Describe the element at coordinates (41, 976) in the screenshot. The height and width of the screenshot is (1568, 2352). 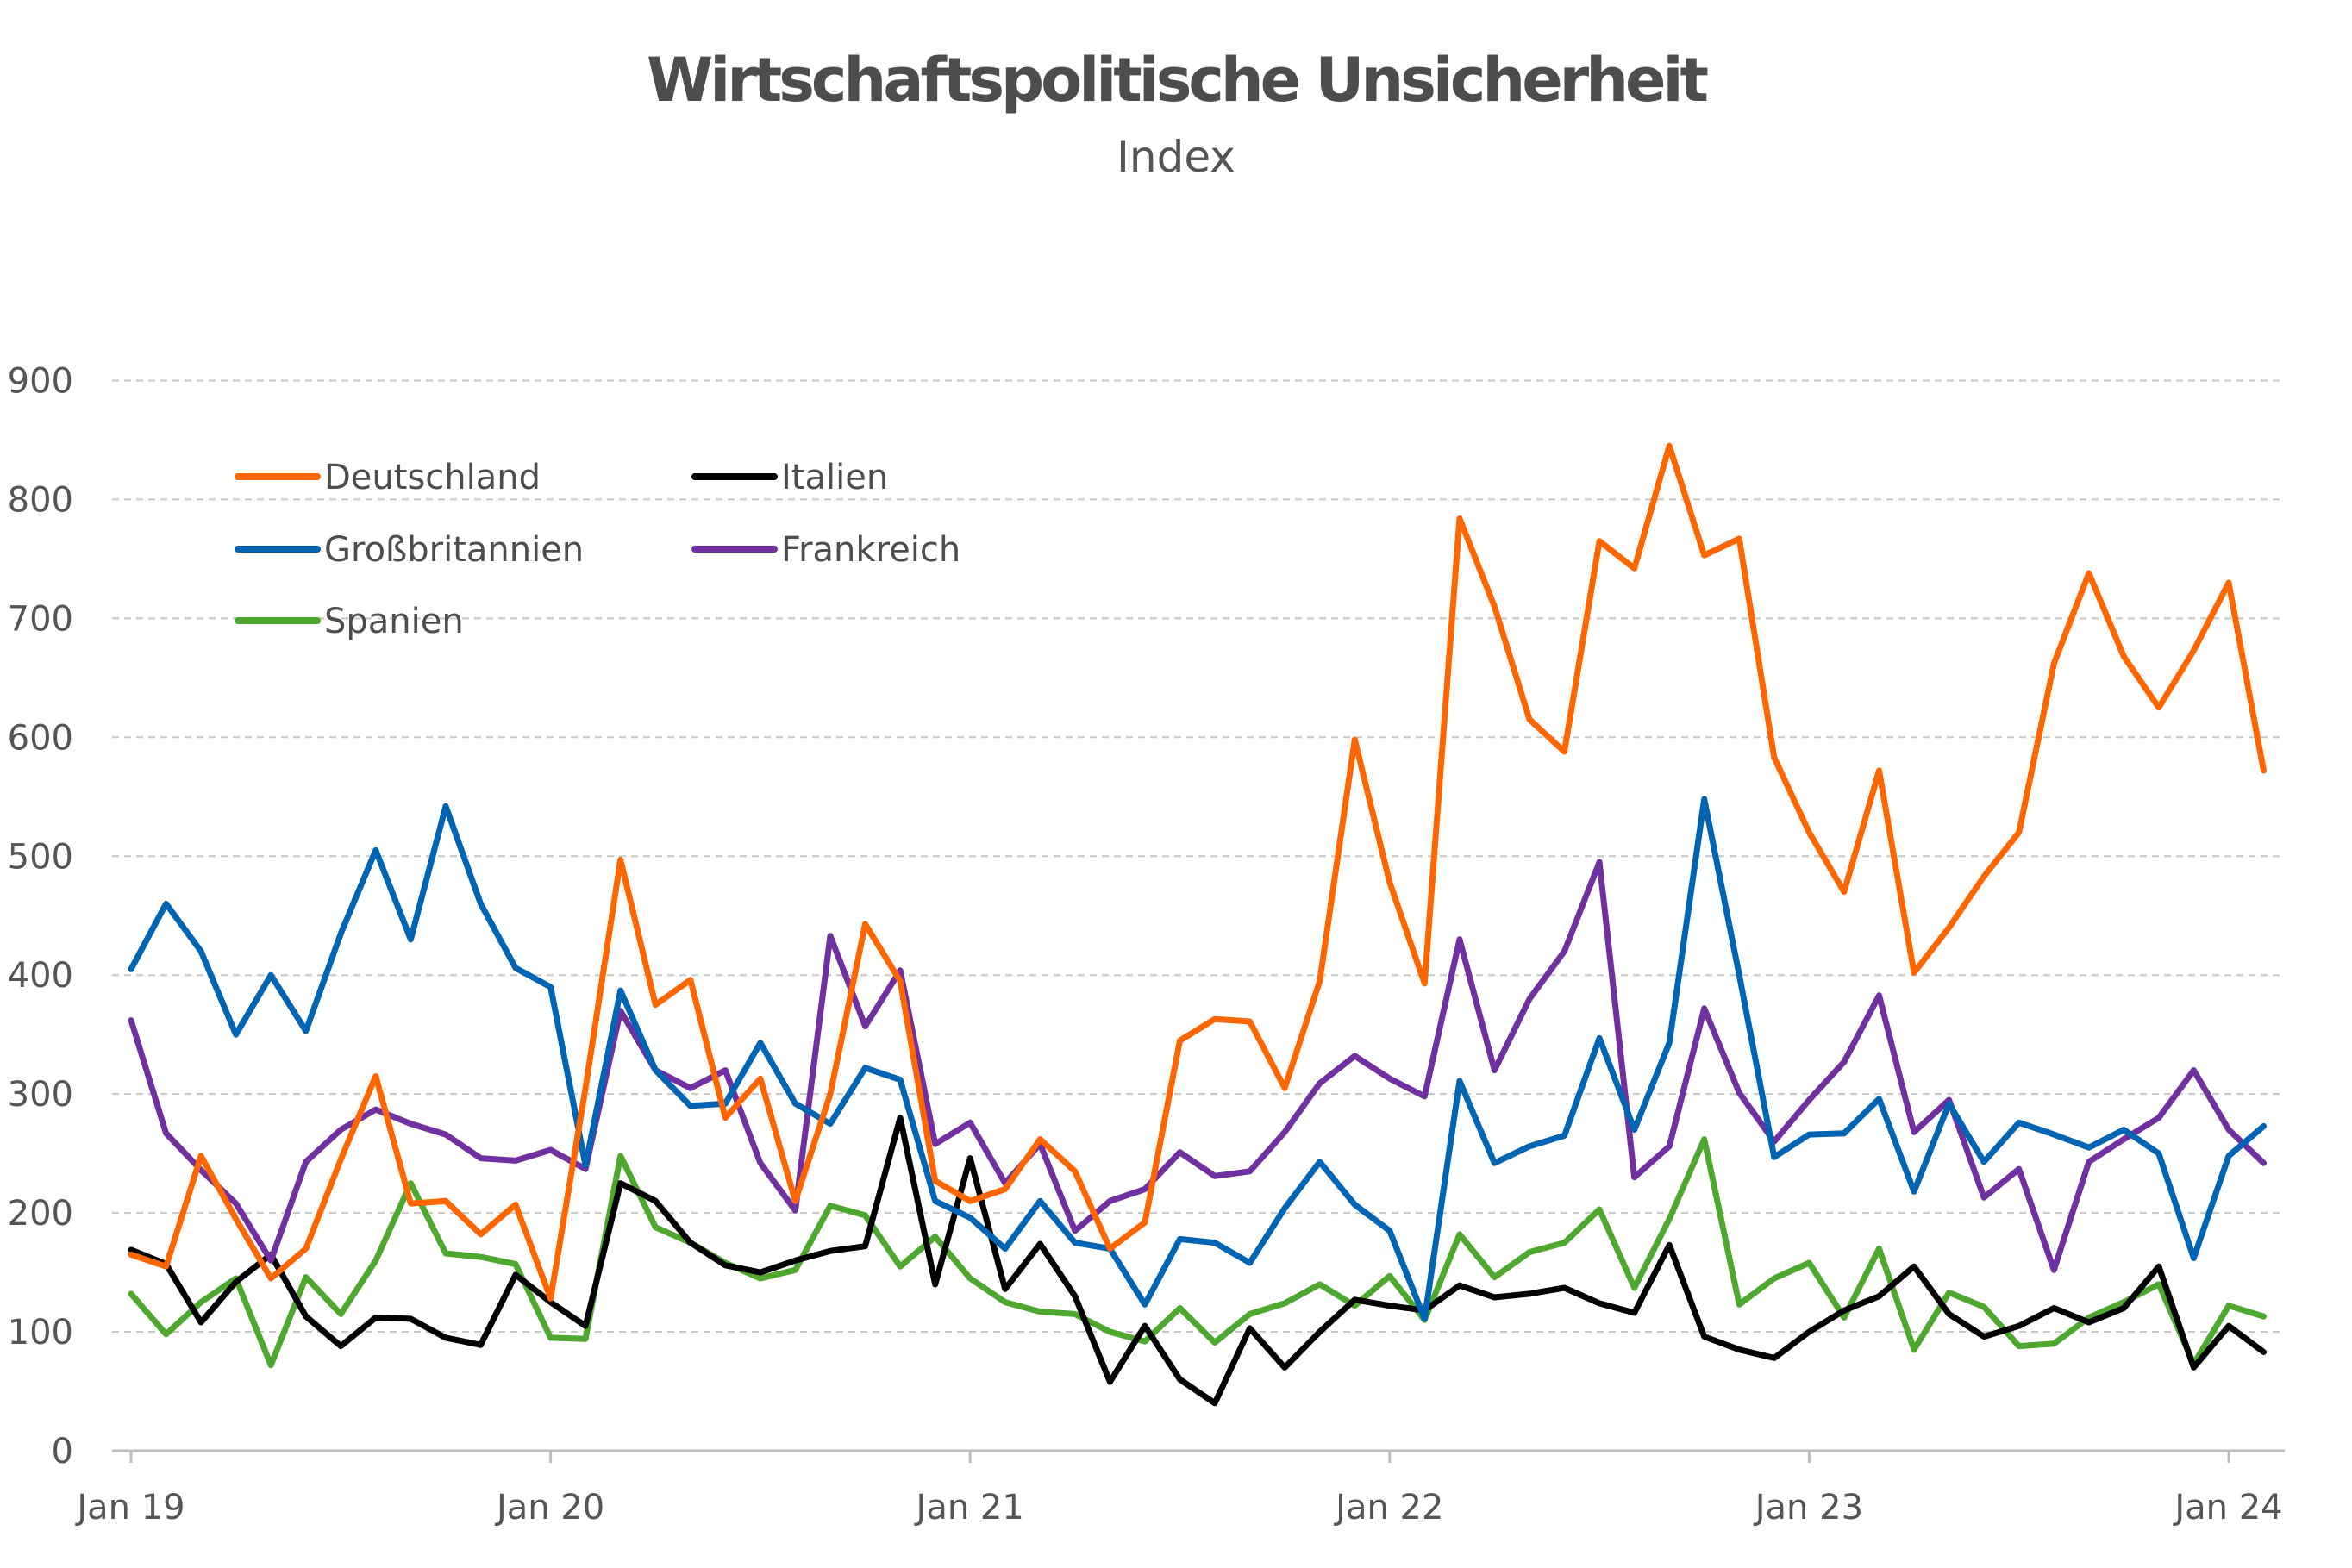
I see `y-tick-label: 400` at that location.